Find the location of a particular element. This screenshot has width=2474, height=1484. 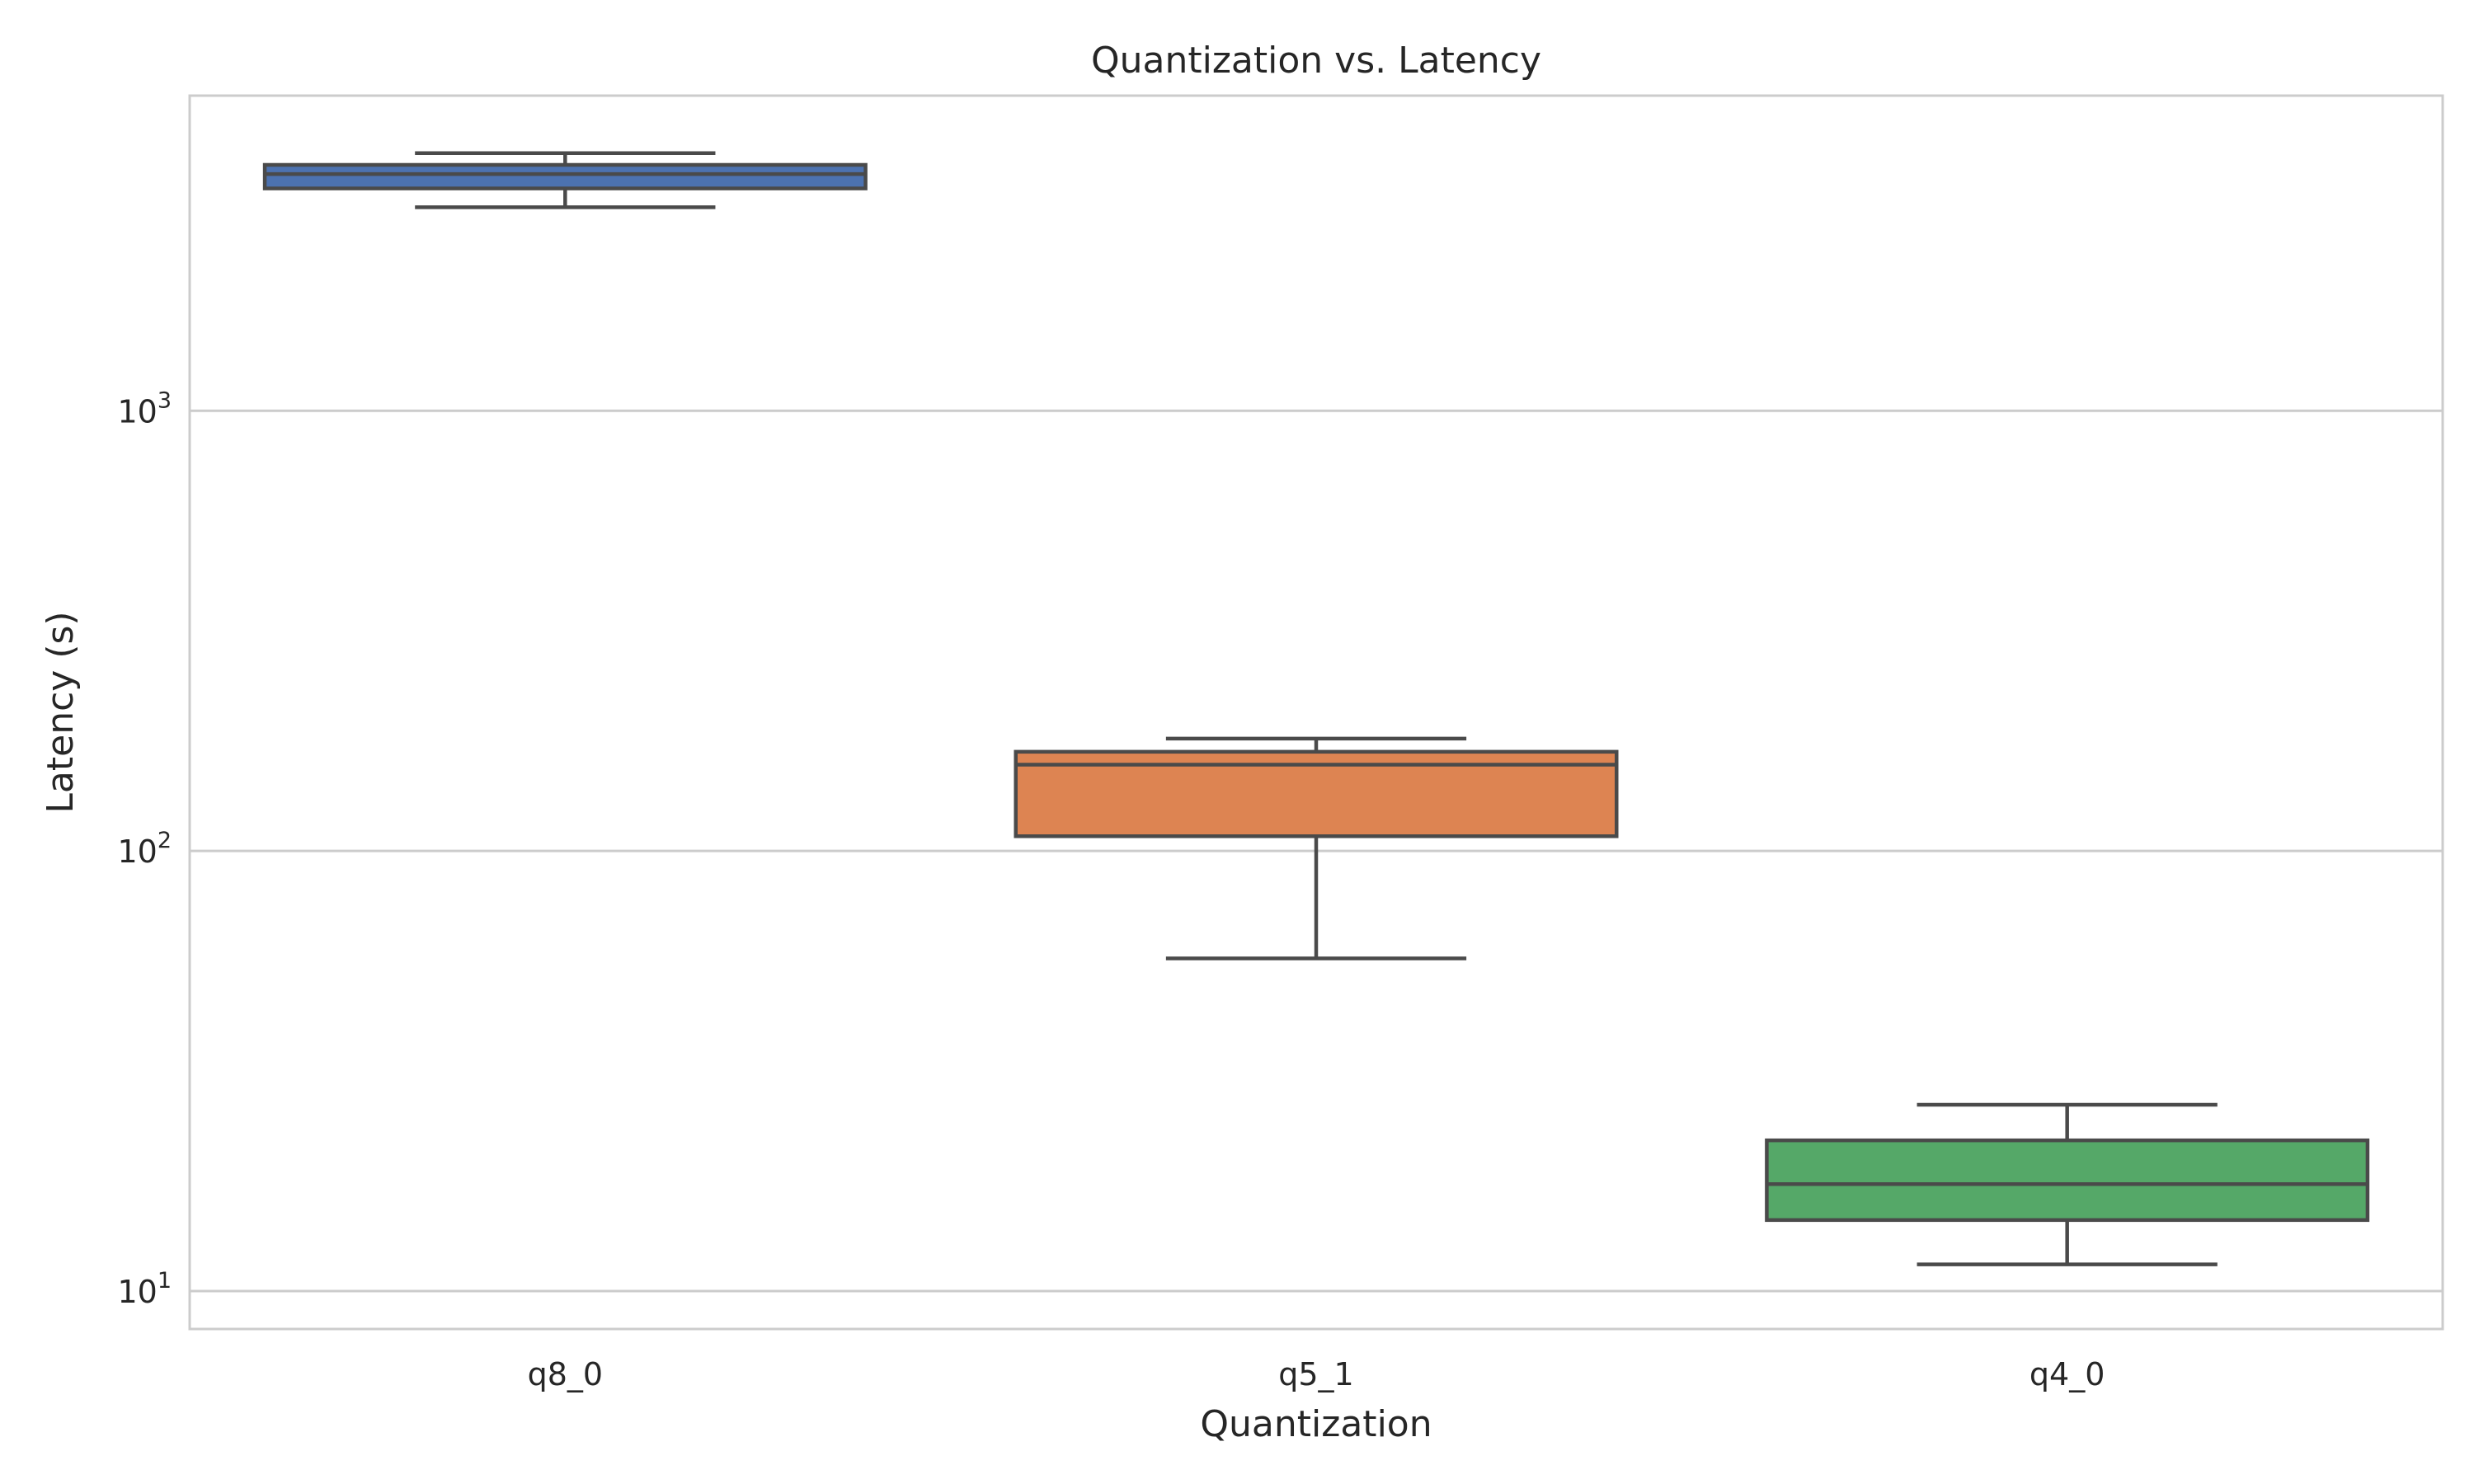

x-tick-label: q8_0 is located at coordinates (565, 1374).